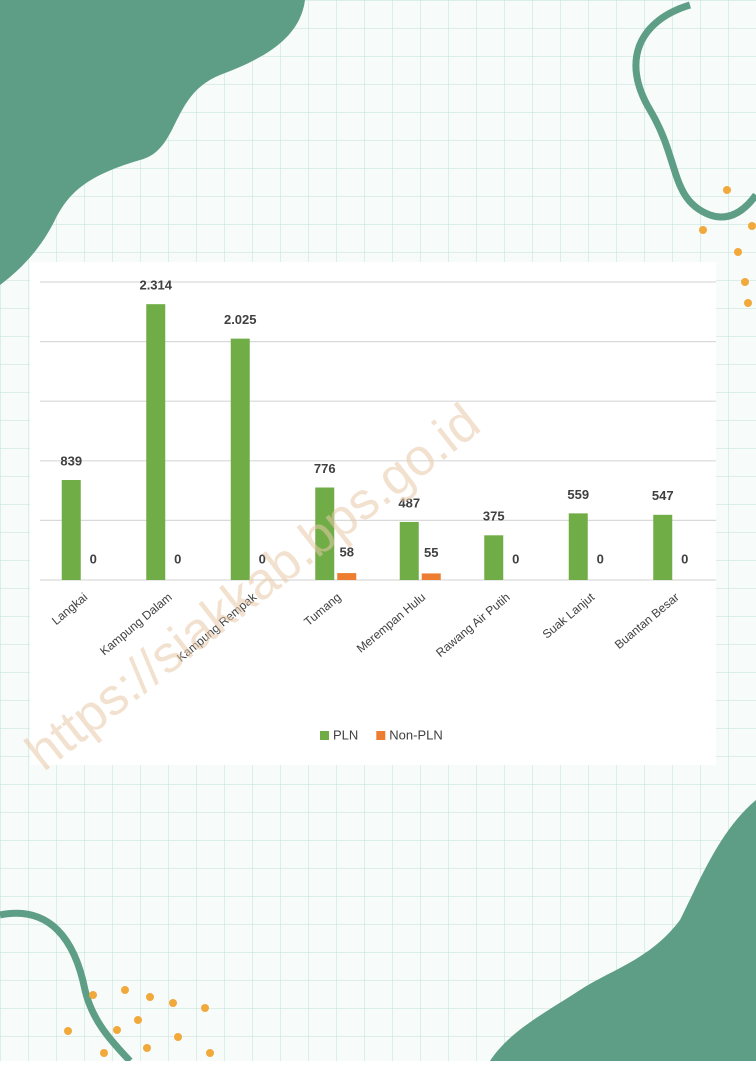 The width and height of the screenshot is (756, 1066). What do you see at coordinates (415, 734) in the screenshot?
I see `legend-label: Non-PLN` at bounding box center [415, 734].